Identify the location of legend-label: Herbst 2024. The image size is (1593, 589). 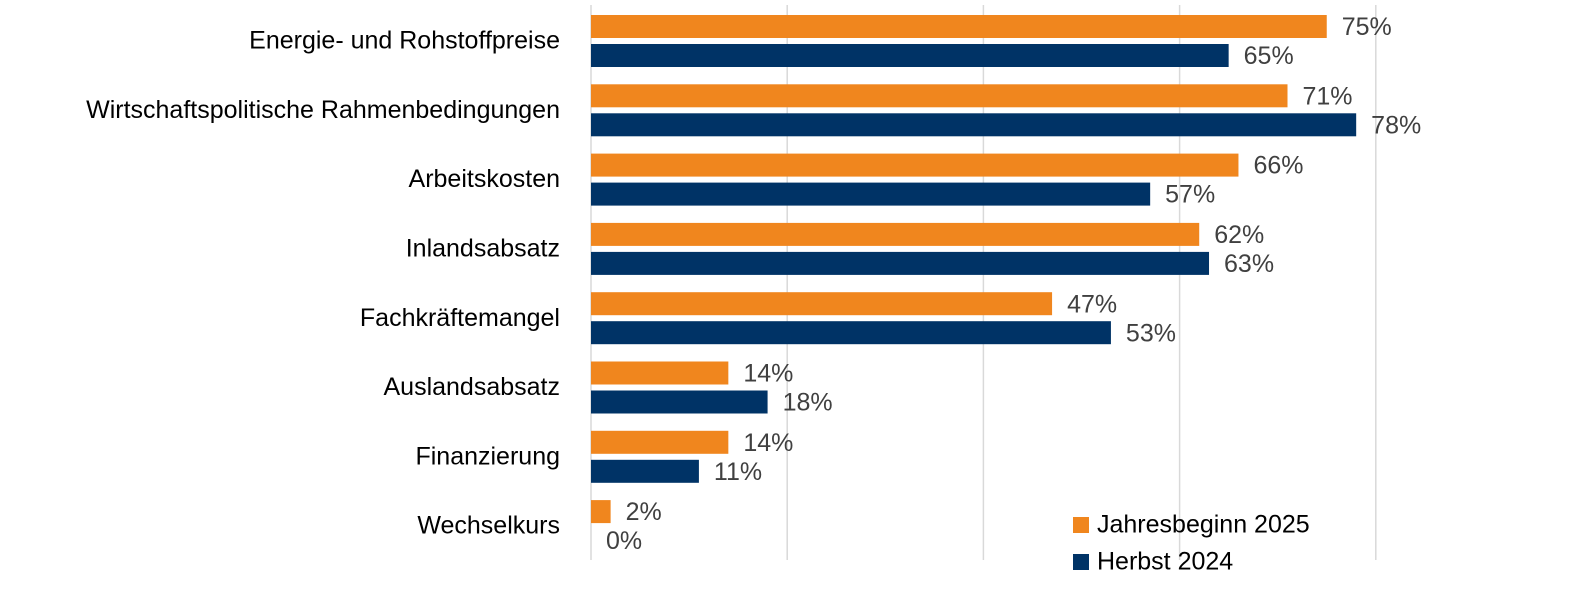
(1165, 562).